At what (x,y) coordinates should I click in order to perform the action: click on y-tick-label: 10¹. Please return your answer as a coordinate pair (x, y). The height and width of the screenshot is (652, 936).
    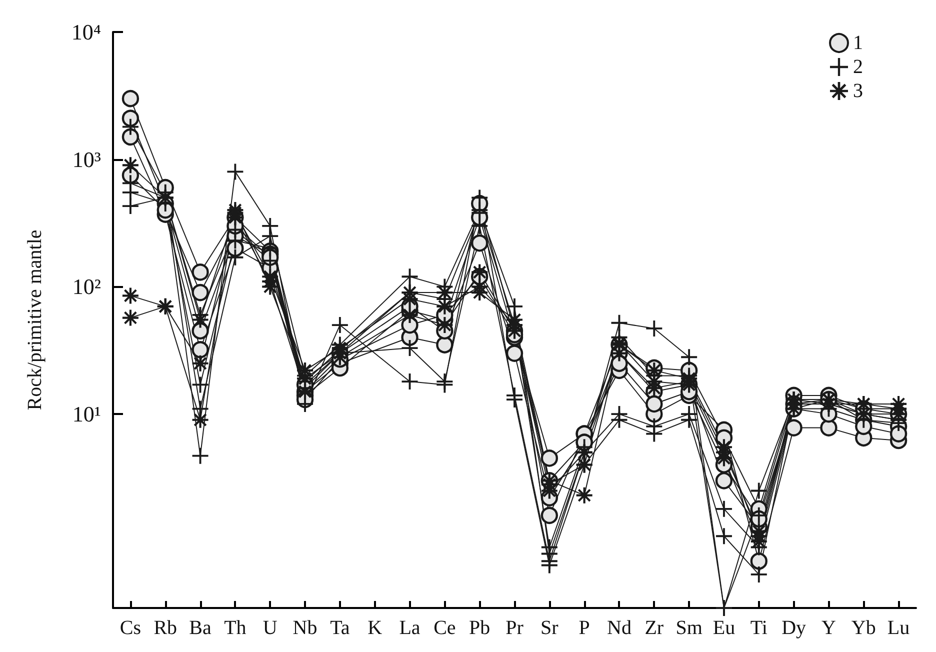
    Looking at the image, I should click on (86, 414).